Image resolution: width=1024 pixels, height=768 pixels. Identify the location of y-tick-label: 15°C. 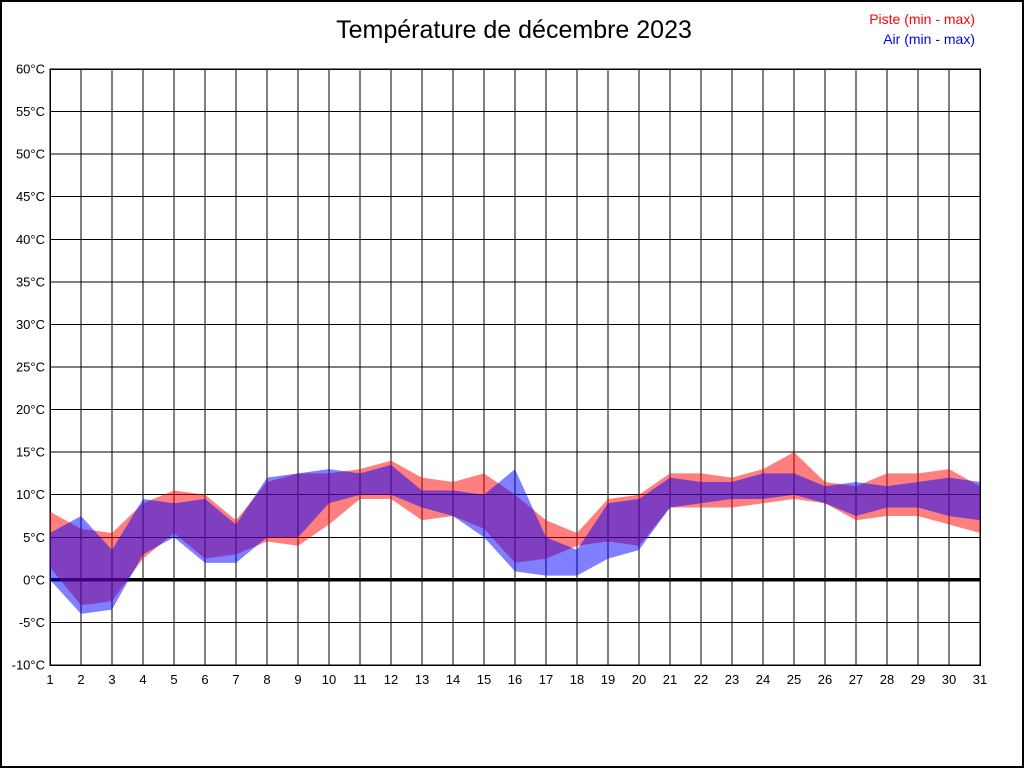
(30, 452).